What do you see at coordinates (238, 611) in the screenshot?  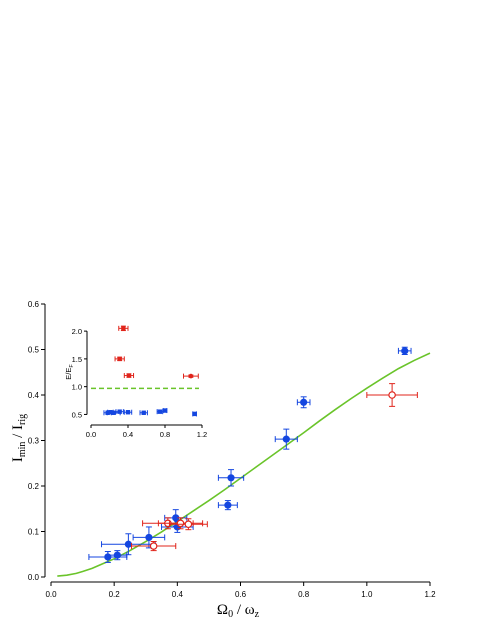 I see `x-axis-label: Ω0 / ωz` at bounding box center [238, 611].